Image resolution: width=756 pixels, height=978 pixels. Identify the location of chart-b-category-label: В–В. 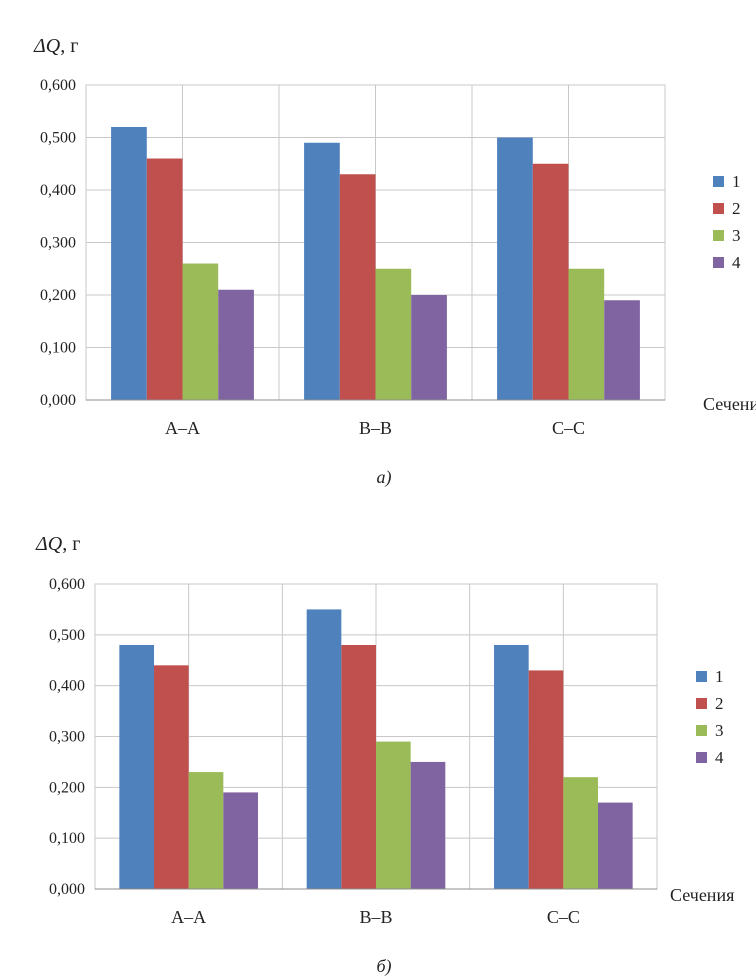
(375, 917).